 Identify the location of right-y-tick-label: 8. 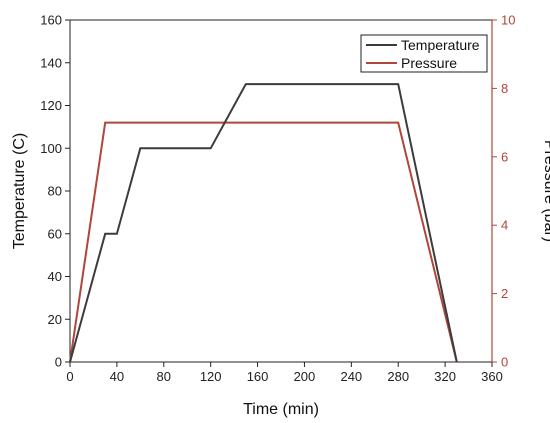
(504, 88).